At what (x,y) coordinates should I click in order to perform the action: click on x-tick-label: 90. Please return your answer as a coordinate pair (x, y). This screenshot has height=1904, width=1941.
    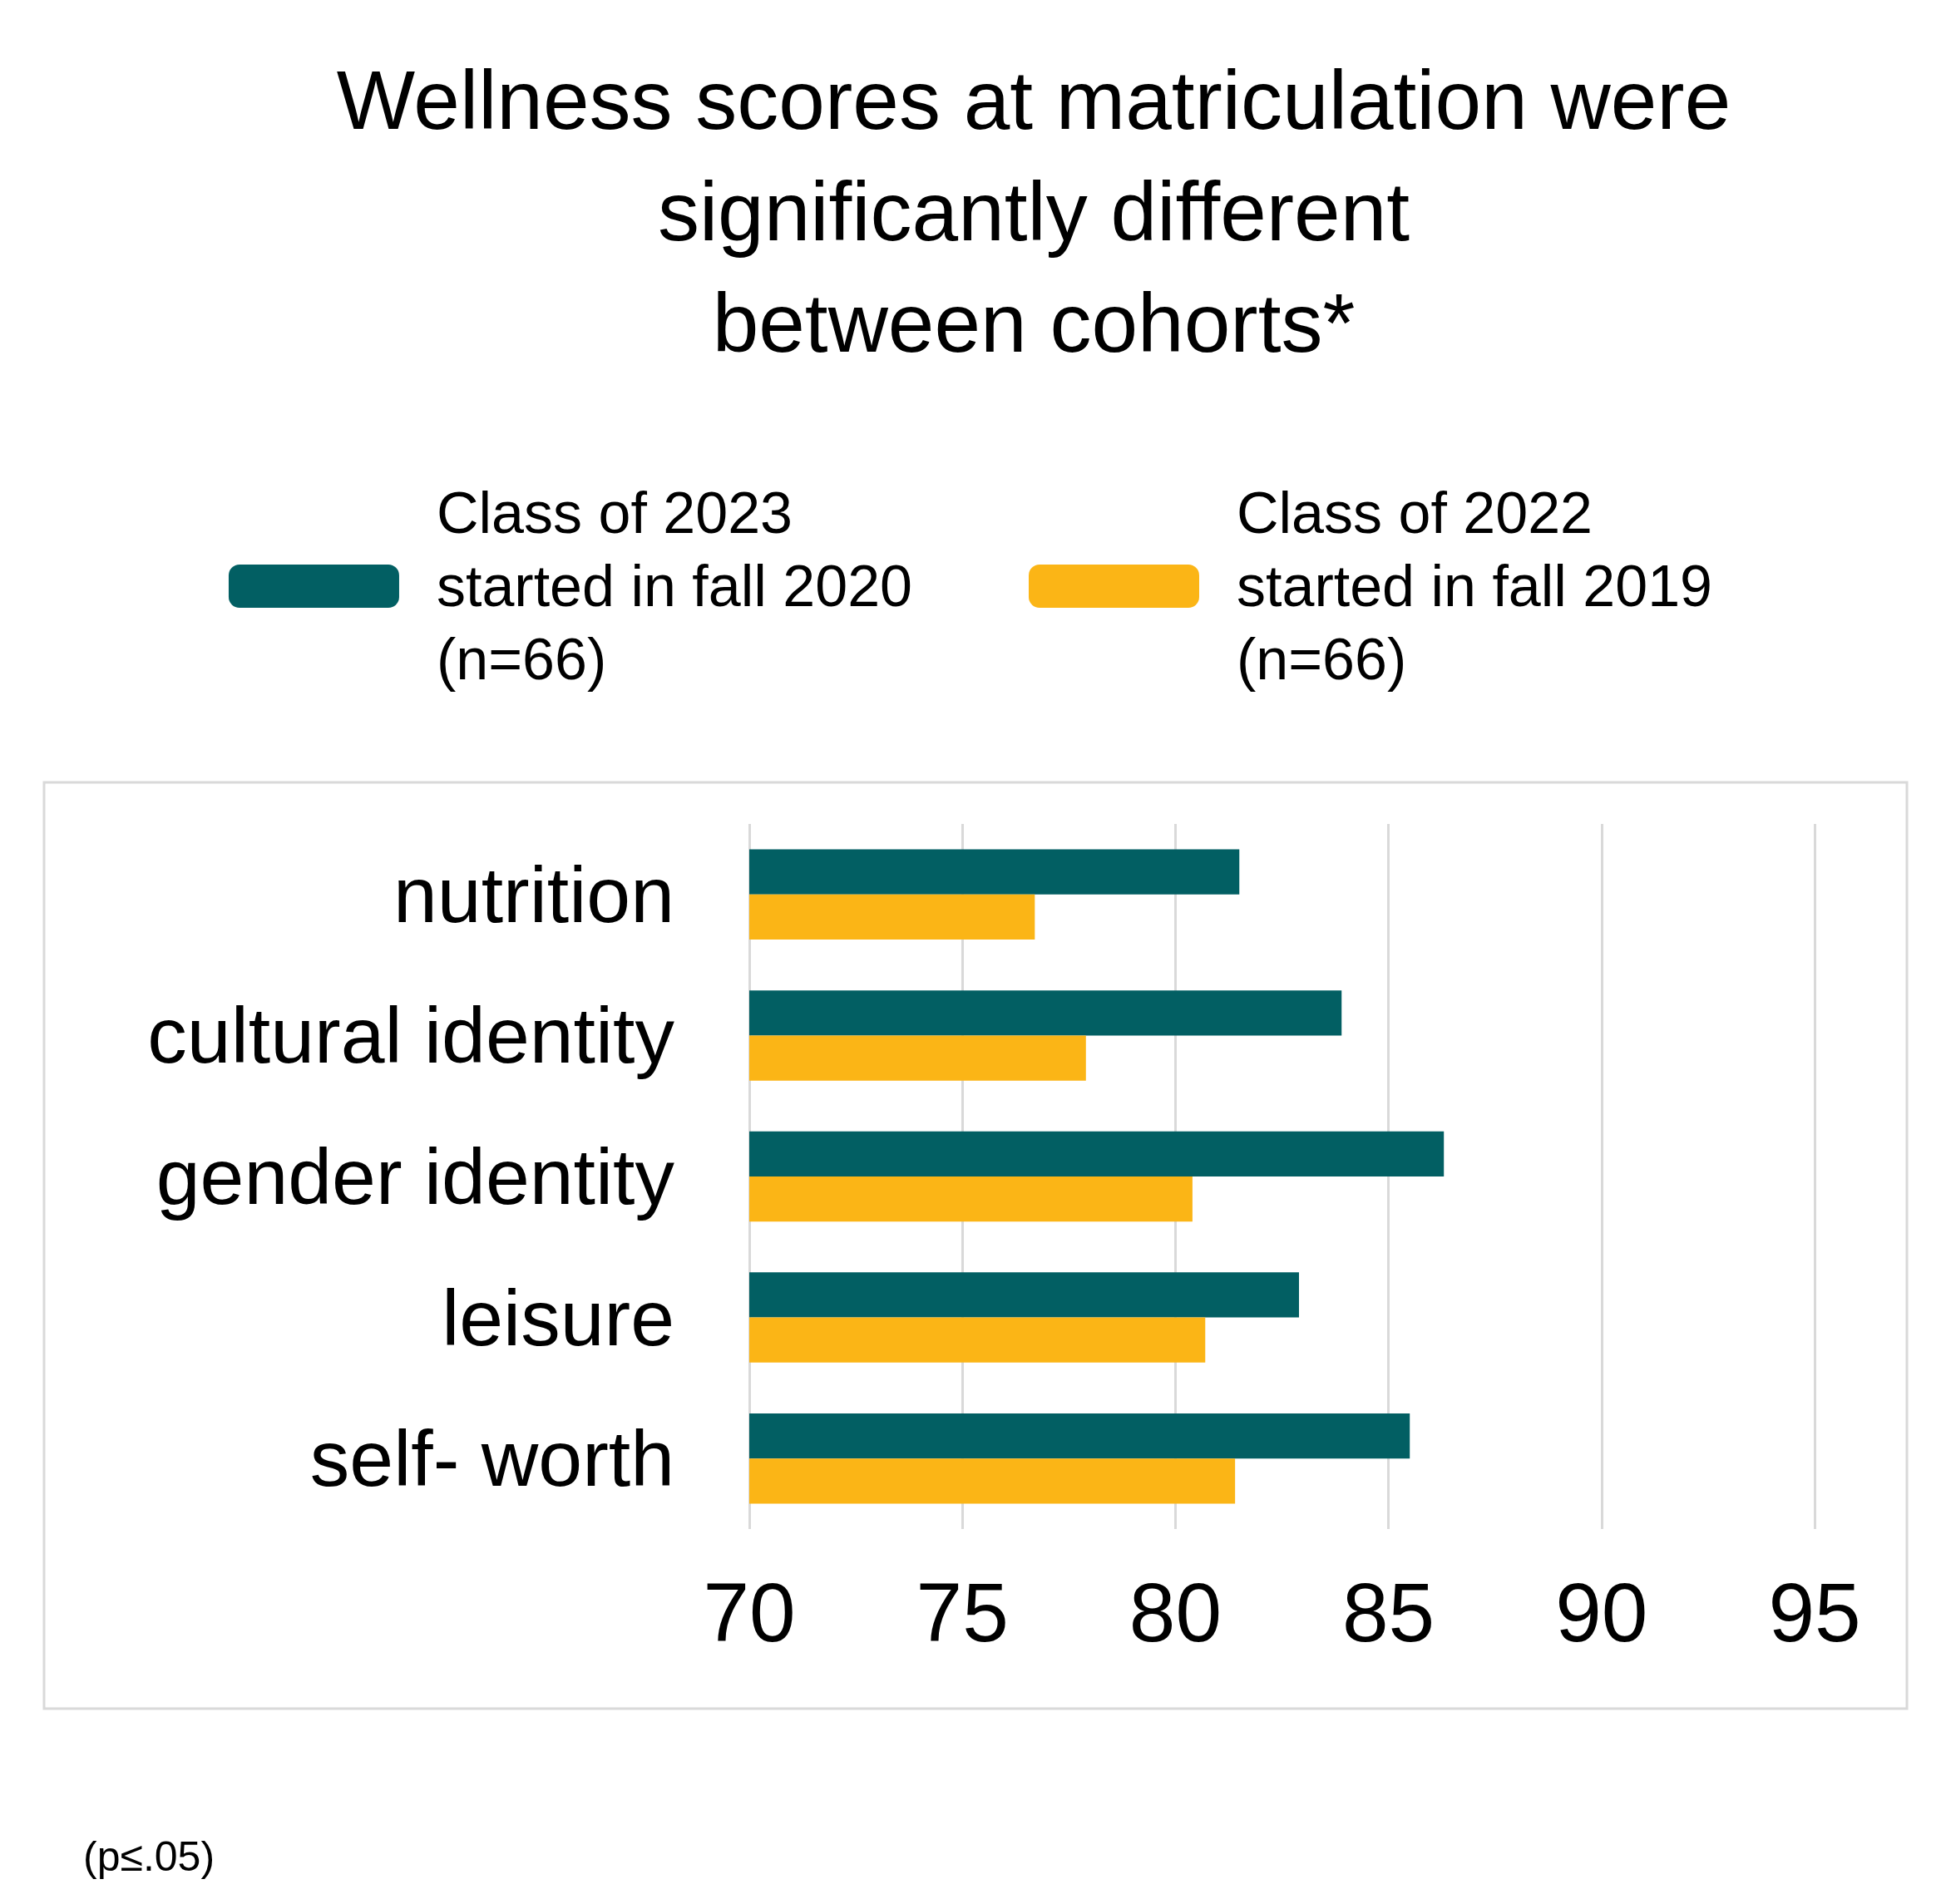
    Looking at the image, I should click on (1601, 1612).